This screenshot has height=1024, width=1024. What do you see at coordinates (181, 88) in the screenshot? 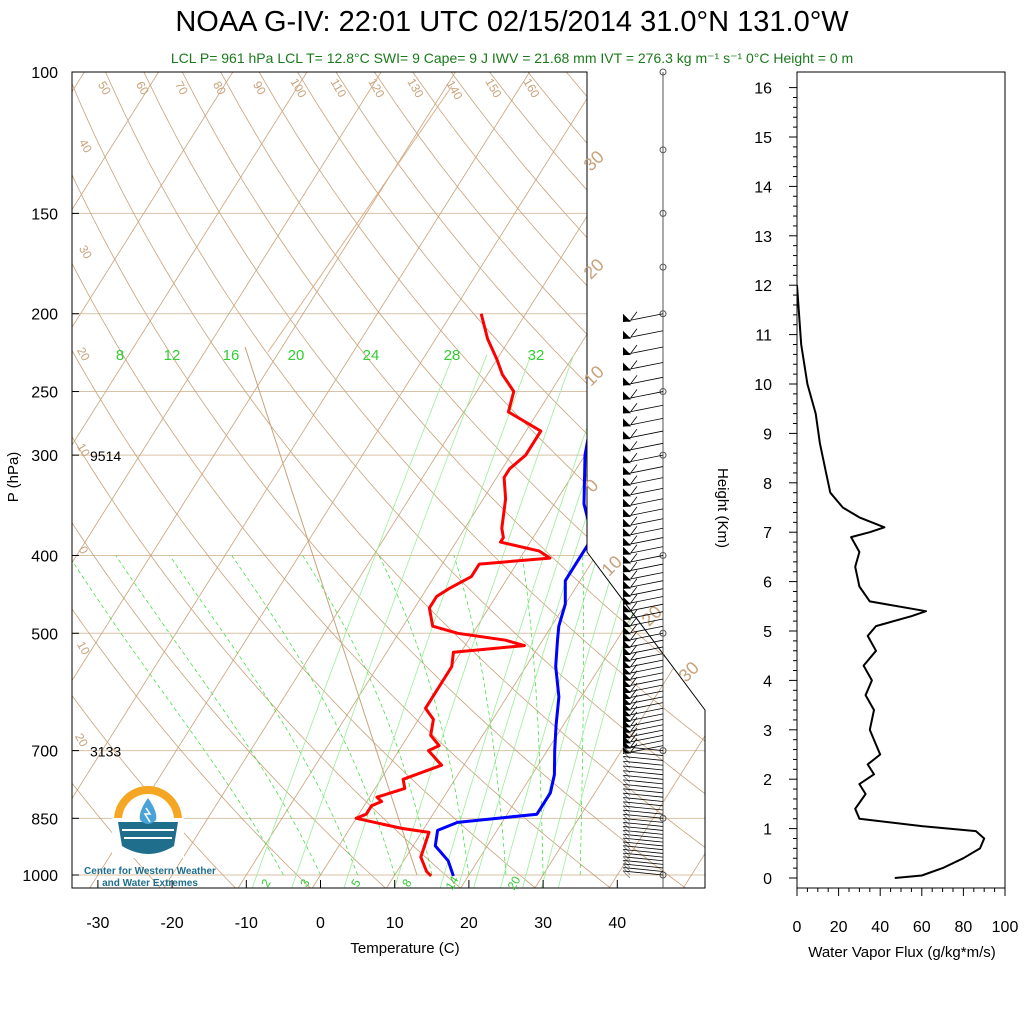
I see `theta-label: 70` at bounding box center [181, 88].